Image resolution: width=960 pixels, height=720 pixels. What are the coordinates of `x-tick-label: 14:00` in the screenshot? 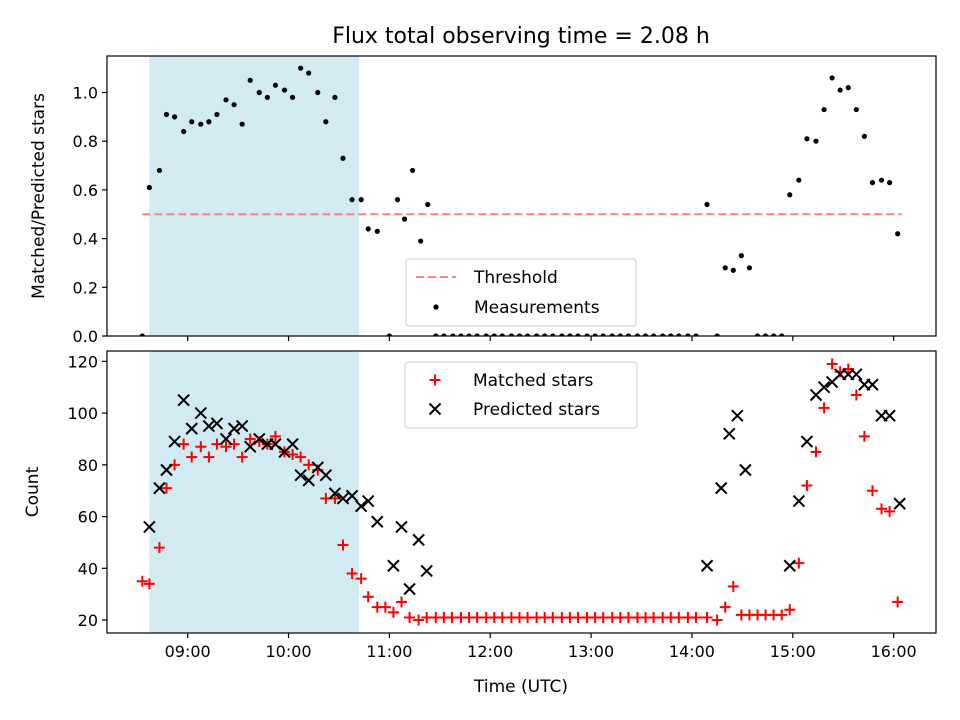 It's located at (692, 651).